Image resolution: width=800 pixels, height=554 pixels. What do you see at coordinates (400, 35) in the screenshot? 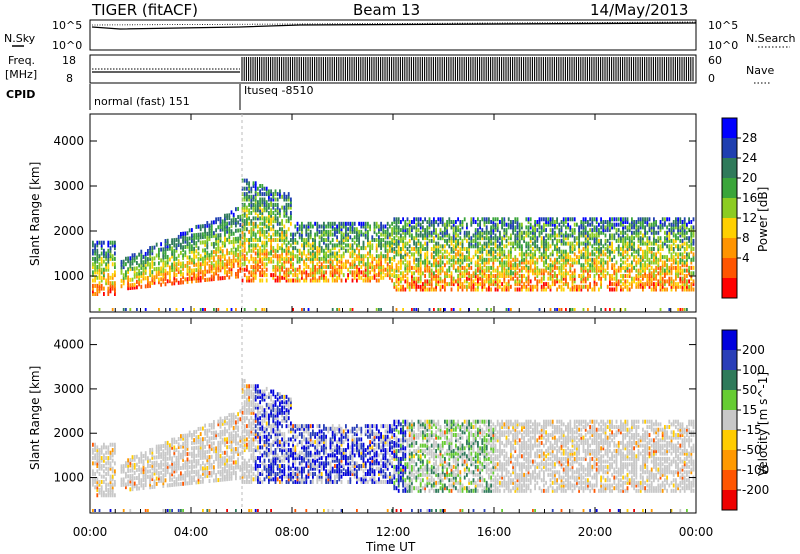
I see `nsky-panel: N.Sky 10^5 10^0 10^5 10^0 N.Search` at bounding box center [400, 35].